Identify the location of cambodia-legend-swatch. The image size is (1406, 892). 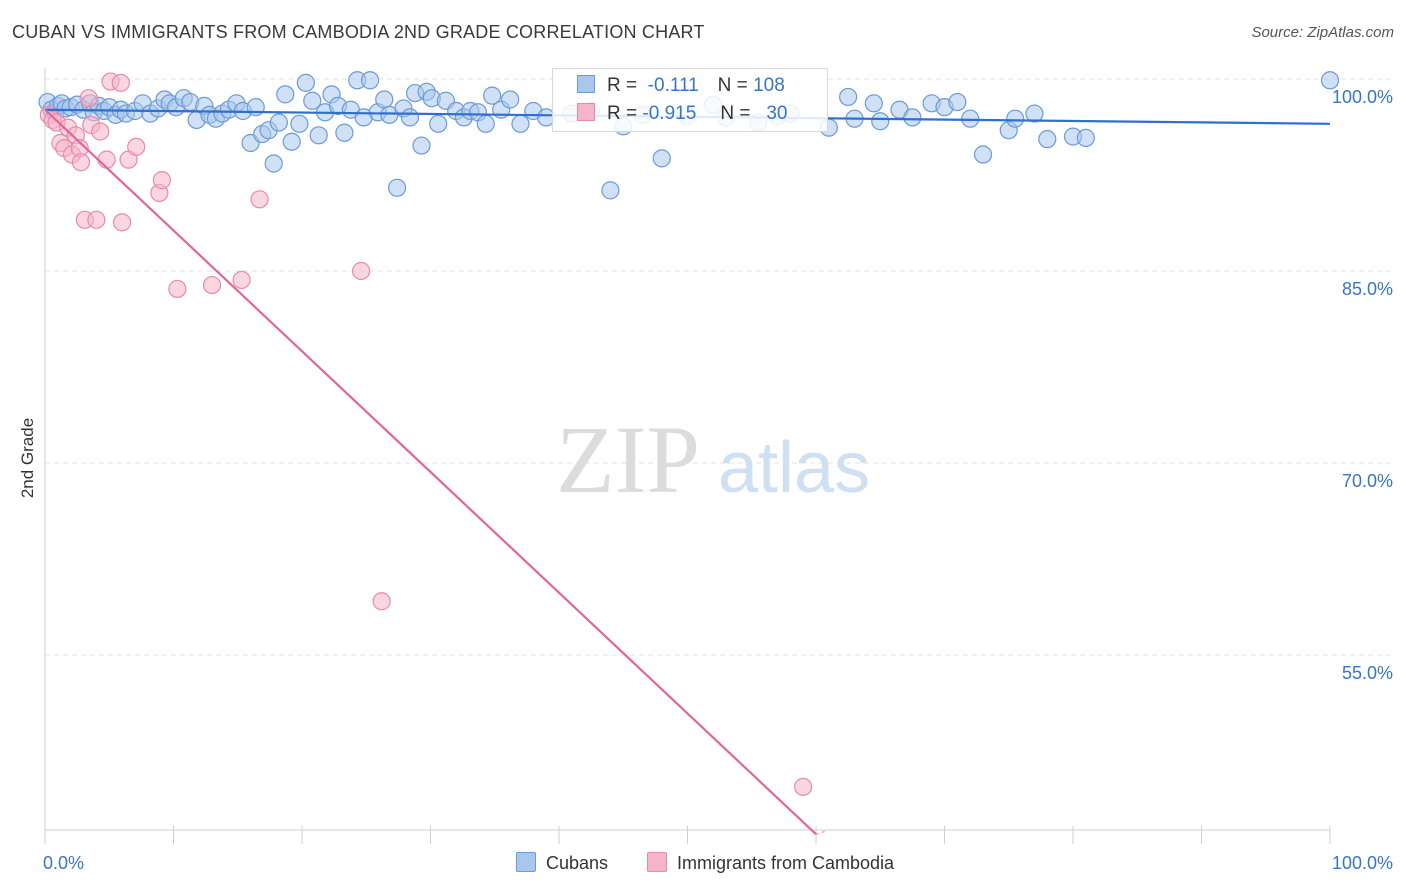
(657, 862).